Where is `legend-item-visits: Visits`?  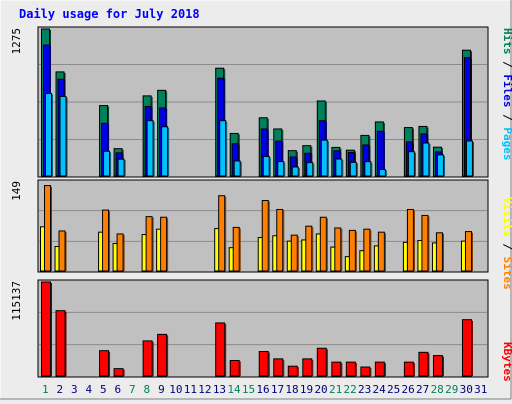
legend-item-visits: Visits is located at coordinates (506, 217).